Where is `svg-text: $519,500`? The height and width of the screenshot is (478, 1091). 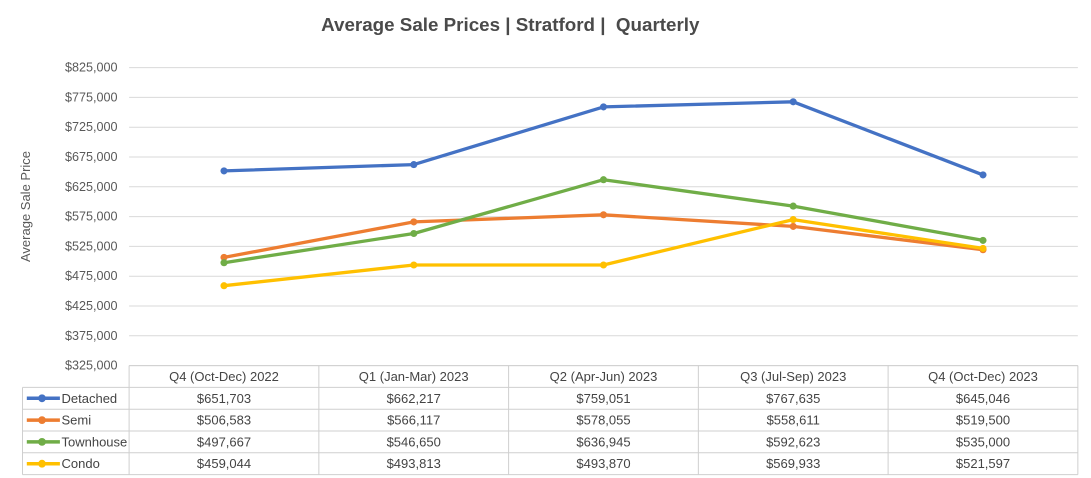
svg-text: $519,500 is located at coordinates (983, 420).